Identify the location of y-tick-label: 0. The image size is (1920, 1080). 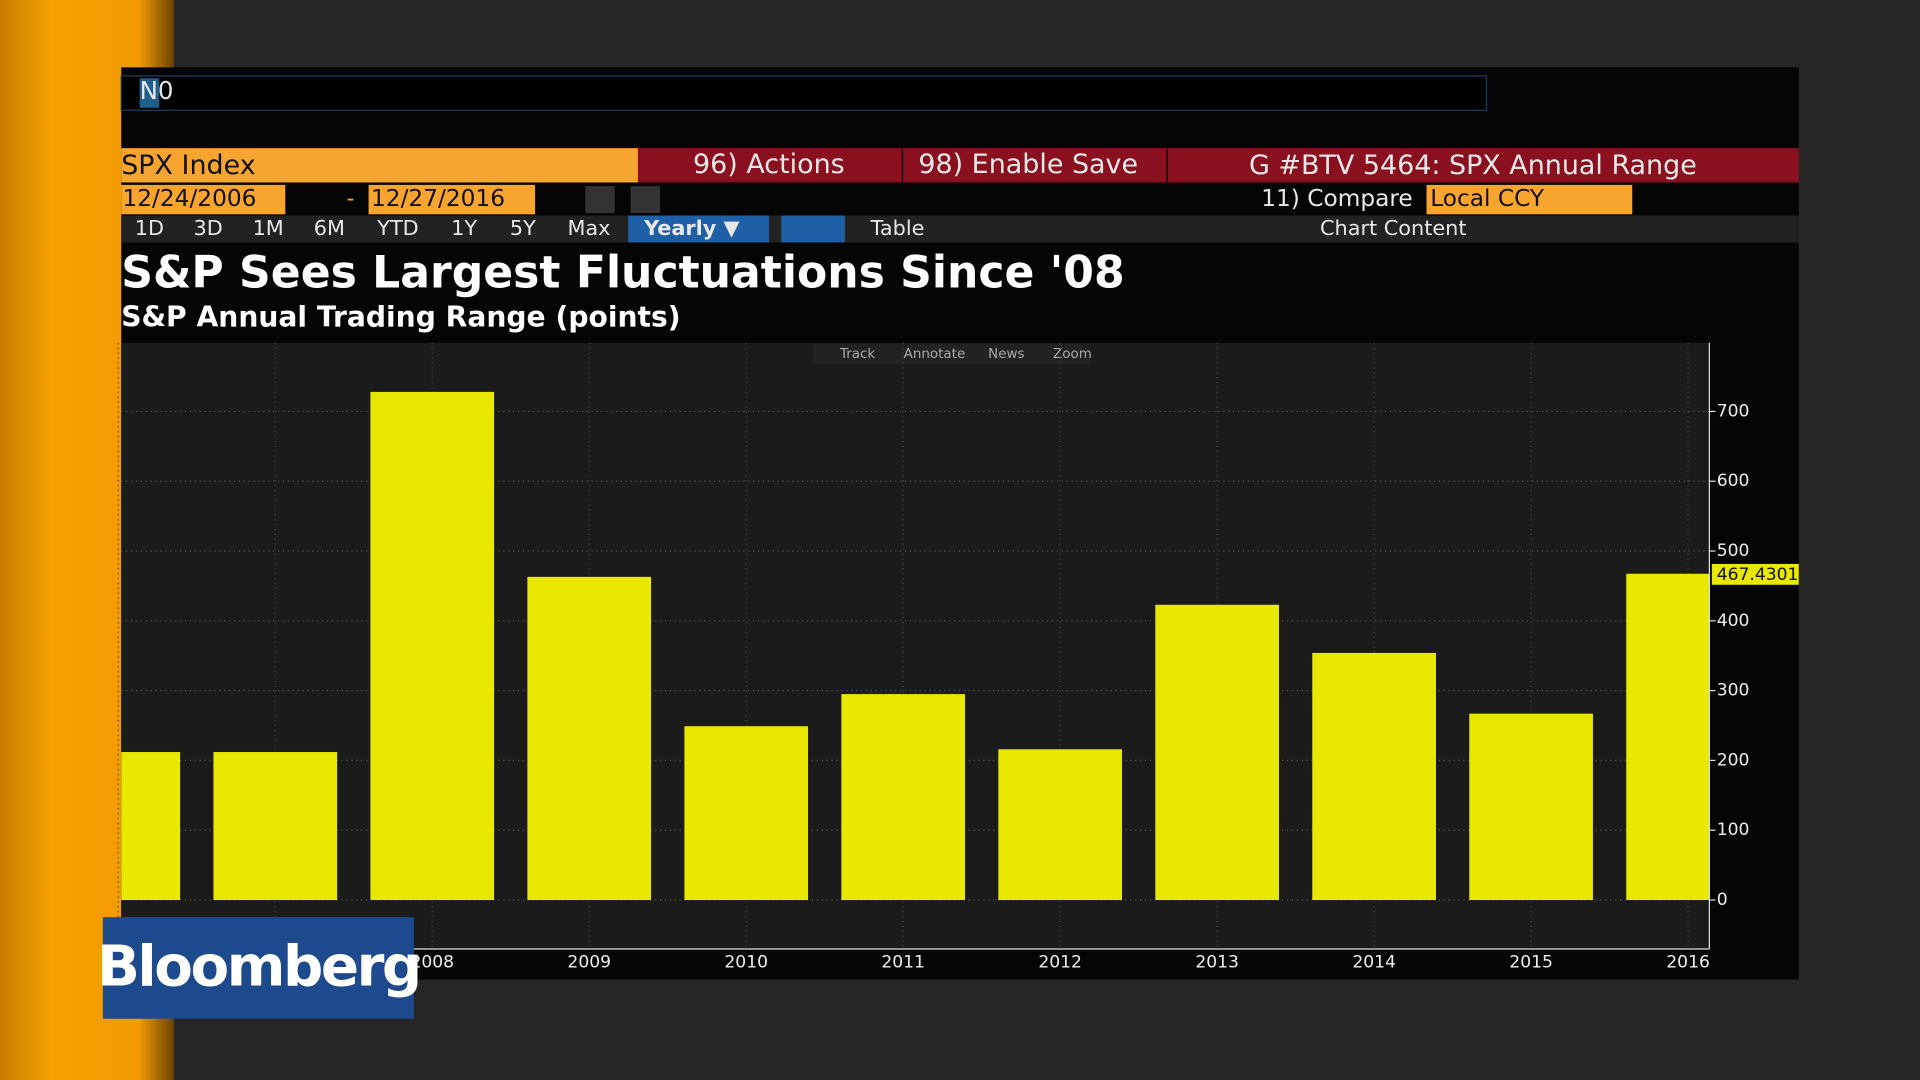
(1722, 900).